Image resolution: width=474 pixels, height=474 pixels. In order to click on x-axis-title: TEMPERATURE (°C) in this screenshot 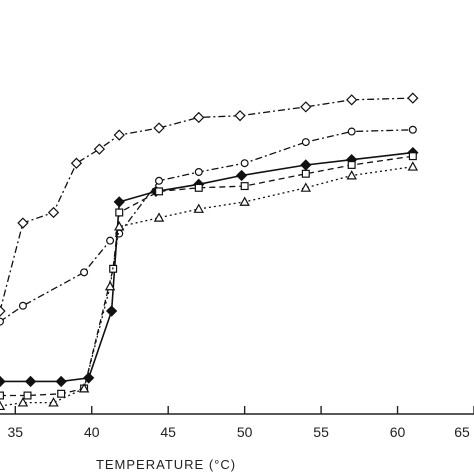, I will do `click(166, 464)`.